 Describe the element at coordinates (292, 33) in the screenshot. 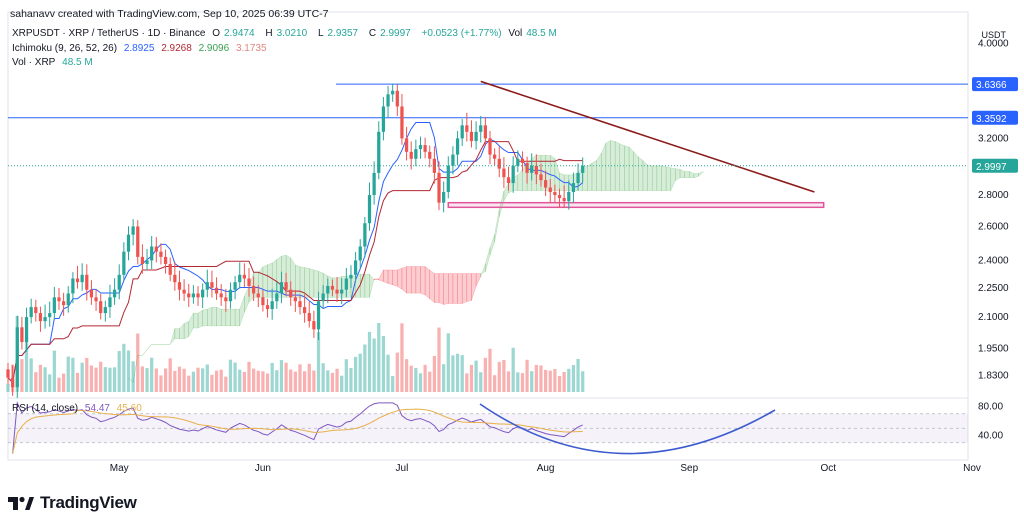

I see `high-value: 3.0210` at that location.